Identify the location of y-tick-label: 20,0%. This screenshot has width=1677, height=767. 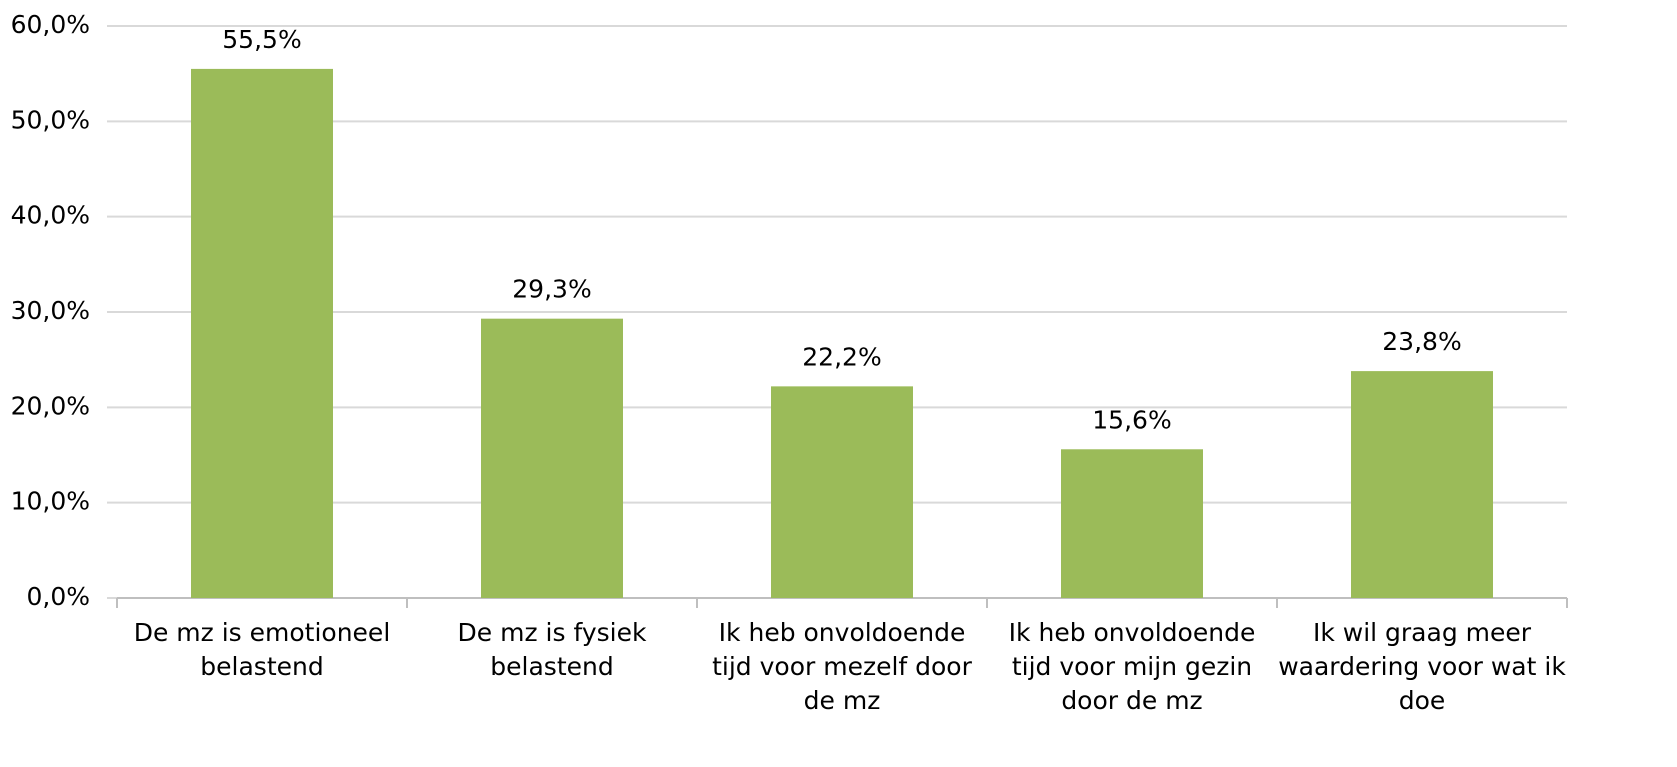
(50, 405).